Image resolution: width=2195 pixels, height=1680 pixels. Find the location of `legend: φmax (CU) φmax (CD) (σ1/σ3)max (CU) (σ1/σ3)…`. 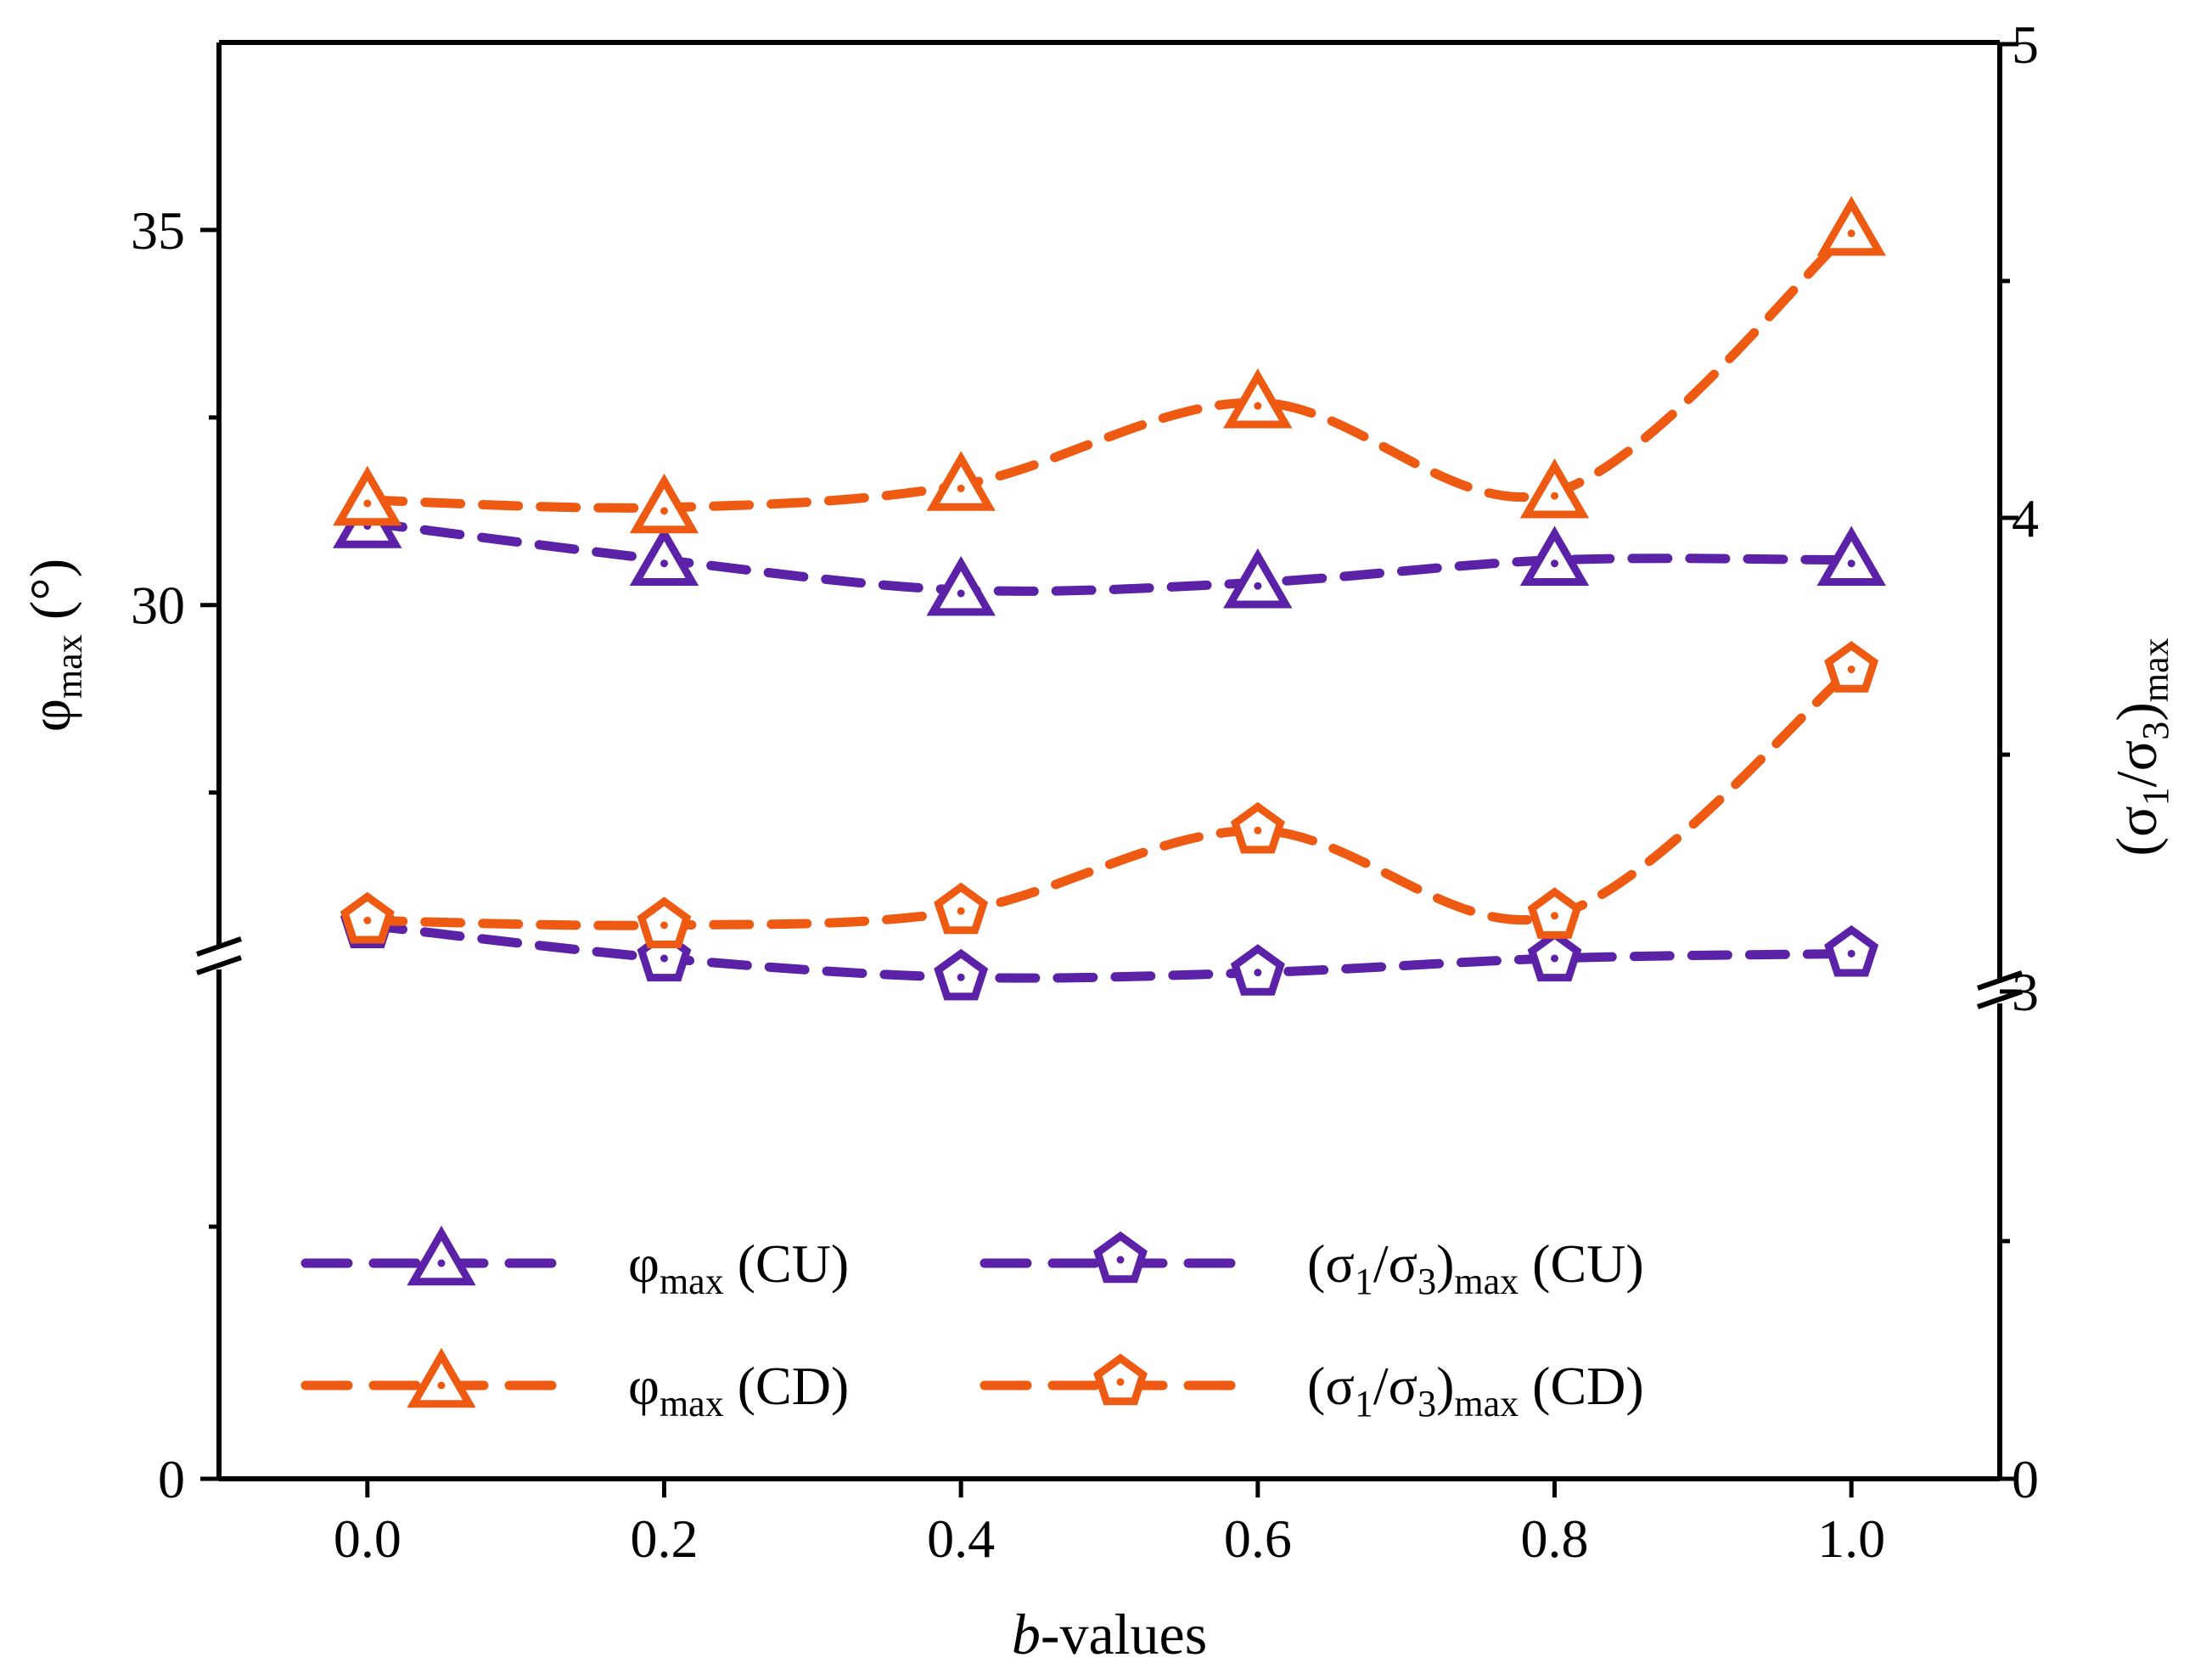

legend: φmax (CU) φmax (CD) (σ1/σ3)max (CU) (σ1/σ3)… is located at coordinates (972, 1324).